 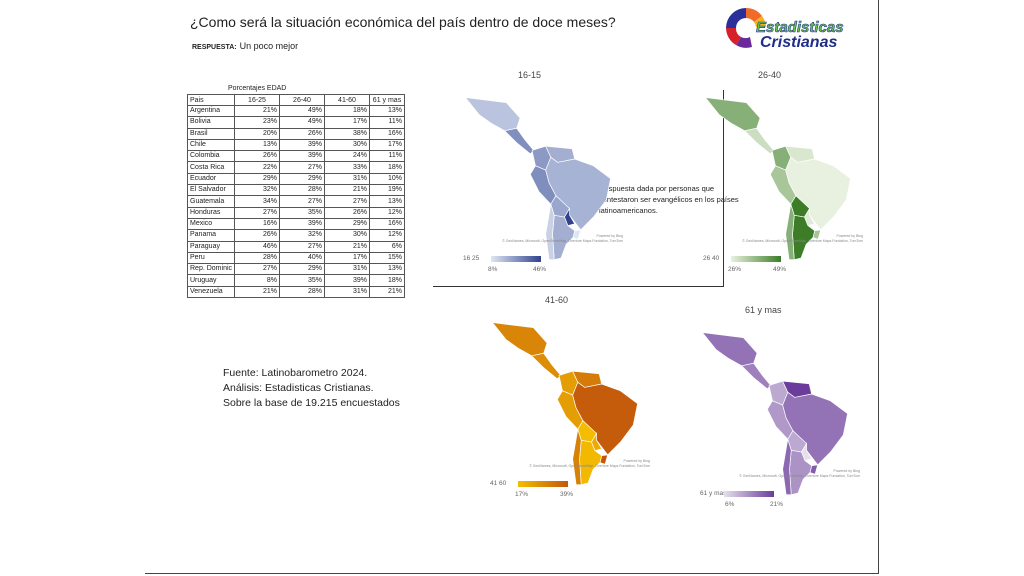 I want to click on table-row: Colombia 26% 39% 24% 11%, so click(x=296, y=156).